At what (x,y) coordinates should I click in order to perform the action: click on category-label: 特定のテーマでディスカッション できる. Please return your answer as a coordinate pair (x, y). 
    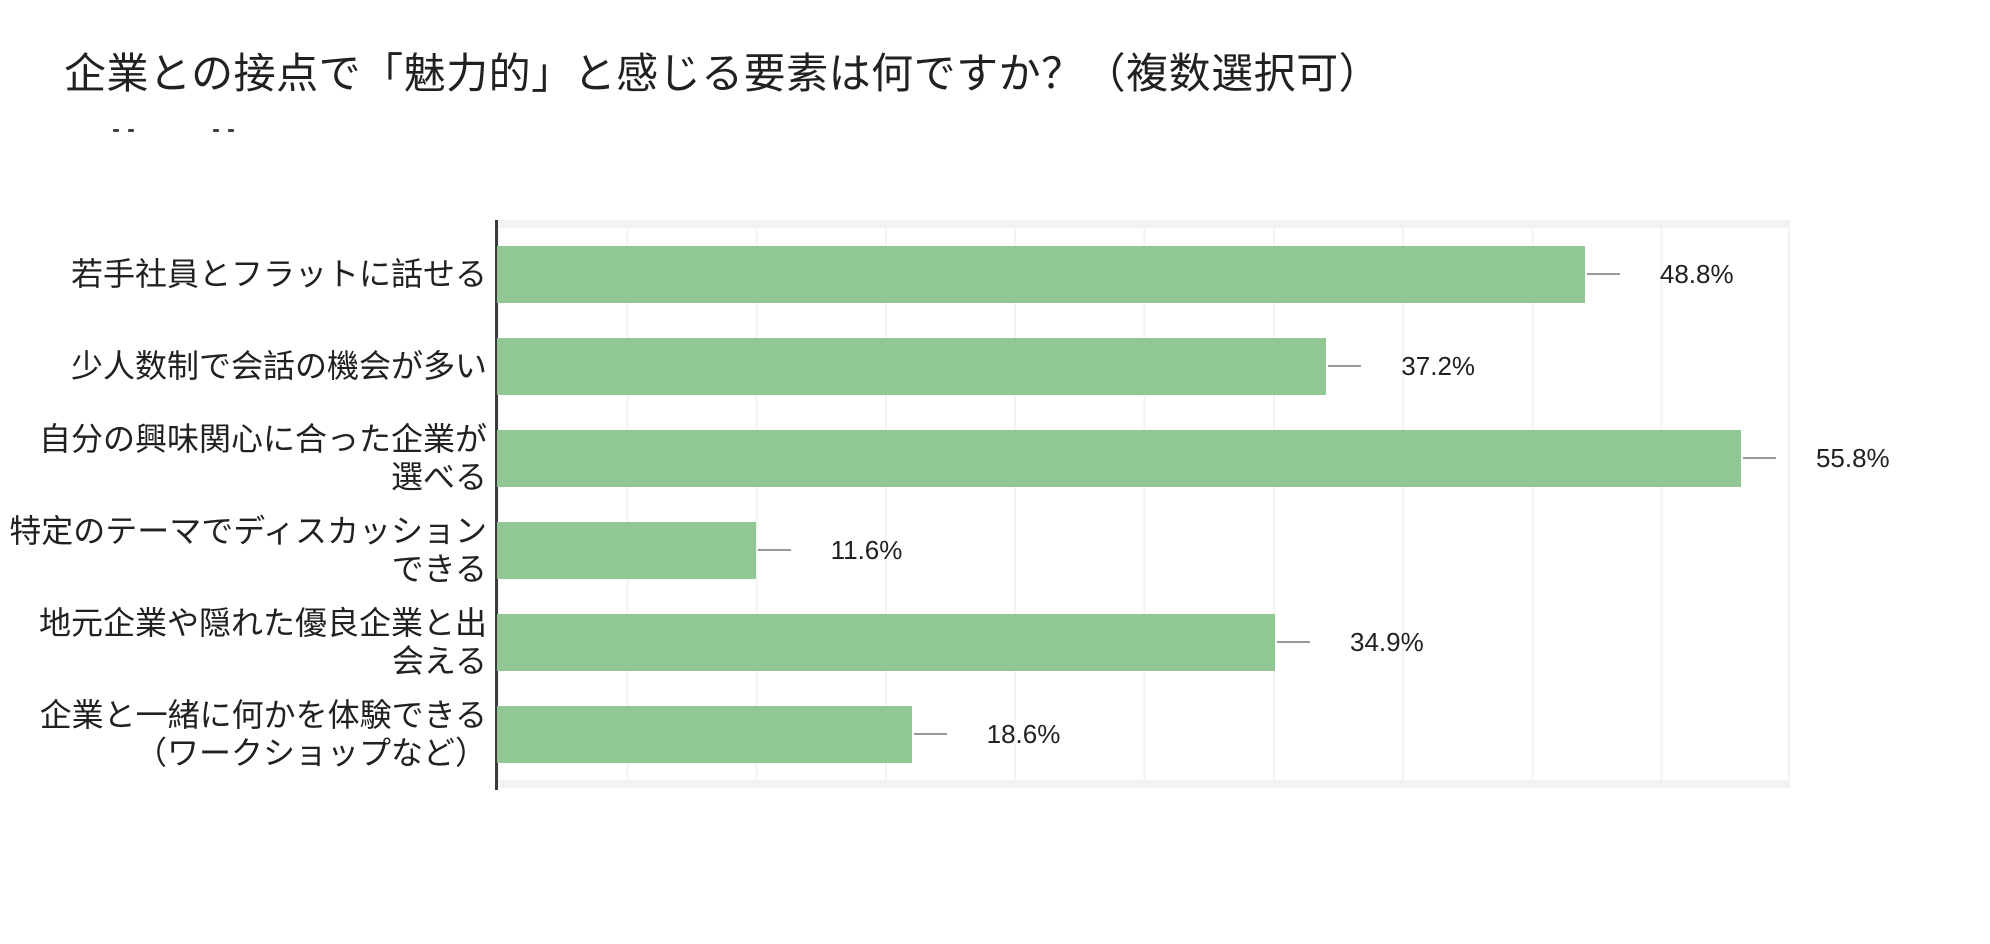
    Looking at the image, I should click on (248, 550).